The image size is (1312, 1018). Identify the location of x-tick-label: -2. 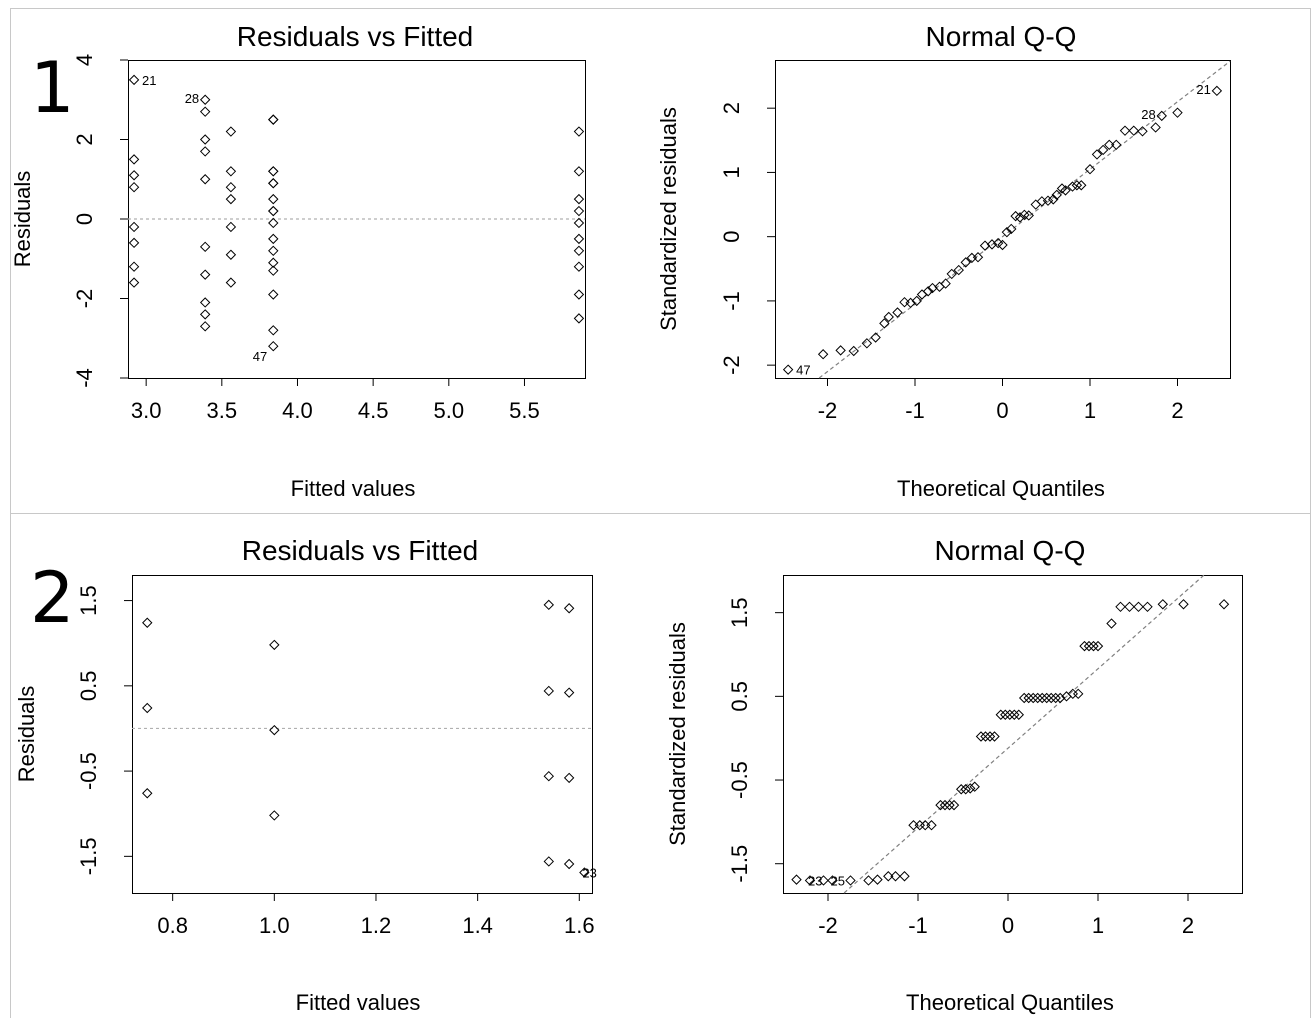
(828, 925).